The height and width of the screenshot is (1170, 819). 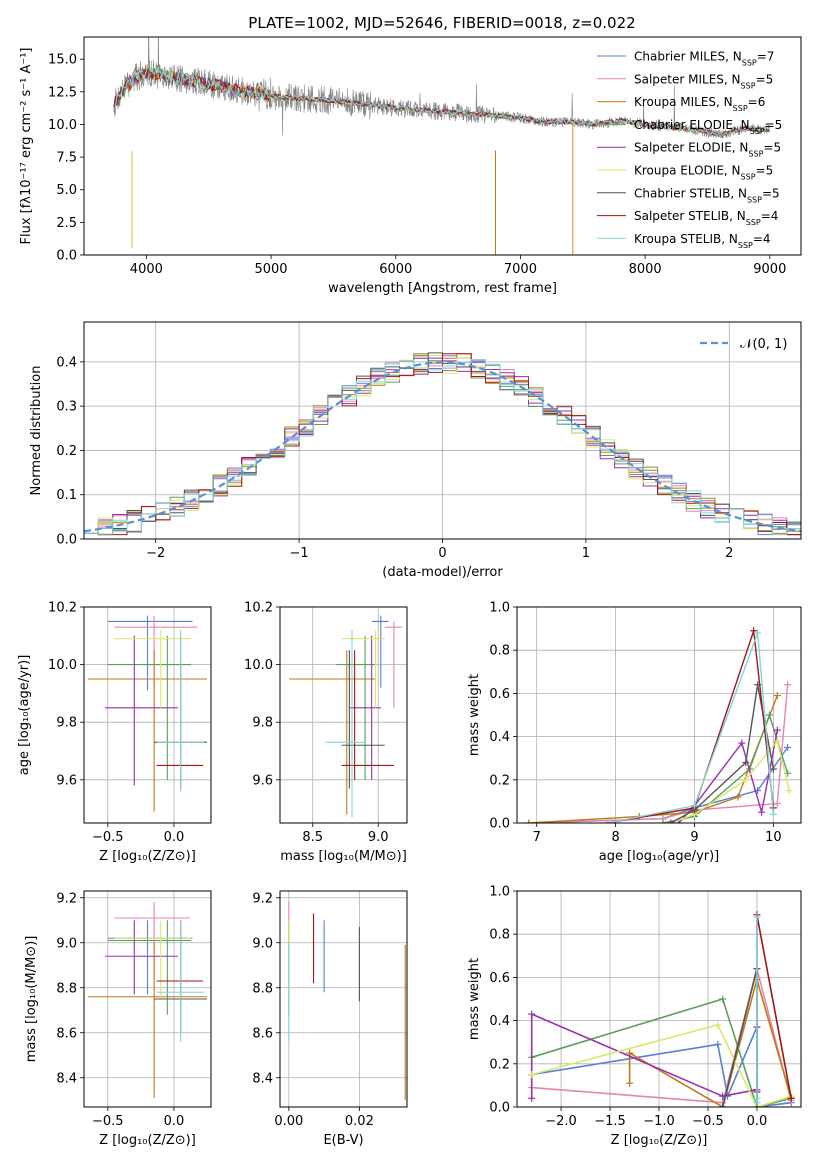 I want to click on legend-label: Salpeter ELODIE, NSSP=5, so click(x=707, y=150).